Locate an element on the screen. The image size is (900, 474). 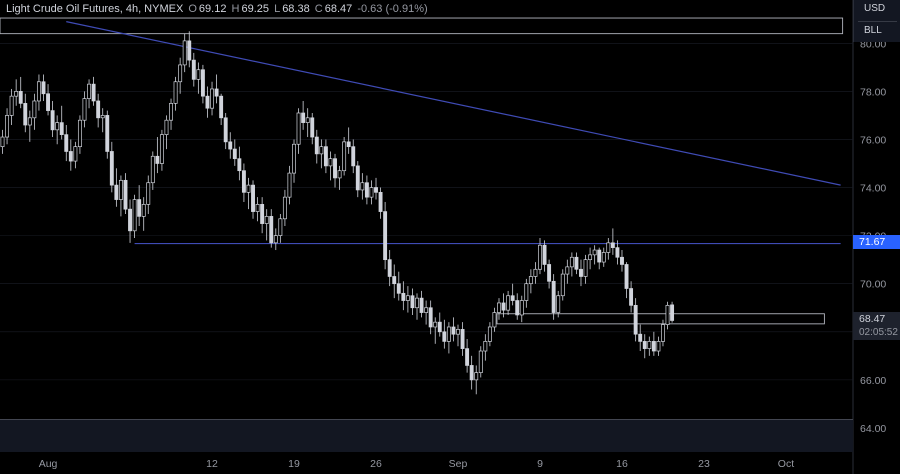
high-label: H is located at coordinates (235, 9).